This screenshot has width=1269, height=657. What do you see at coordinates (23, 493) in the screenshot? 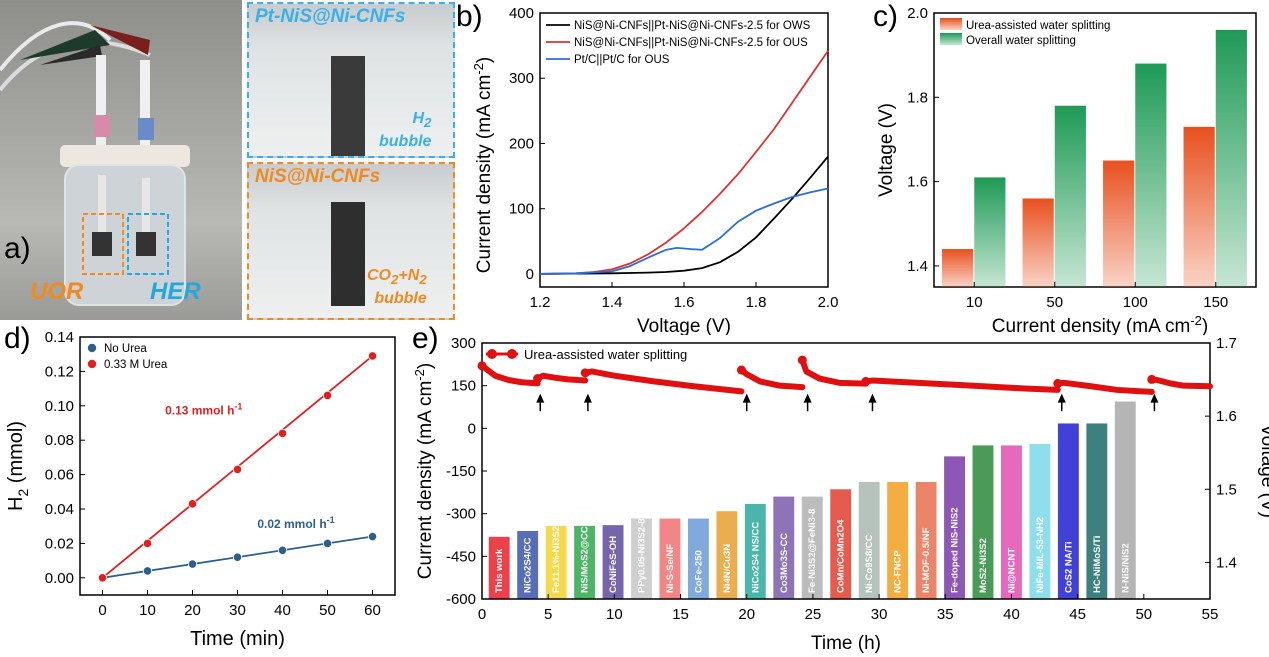
I see `y-axis-label-part: 2` at bounding box center [23, 493].